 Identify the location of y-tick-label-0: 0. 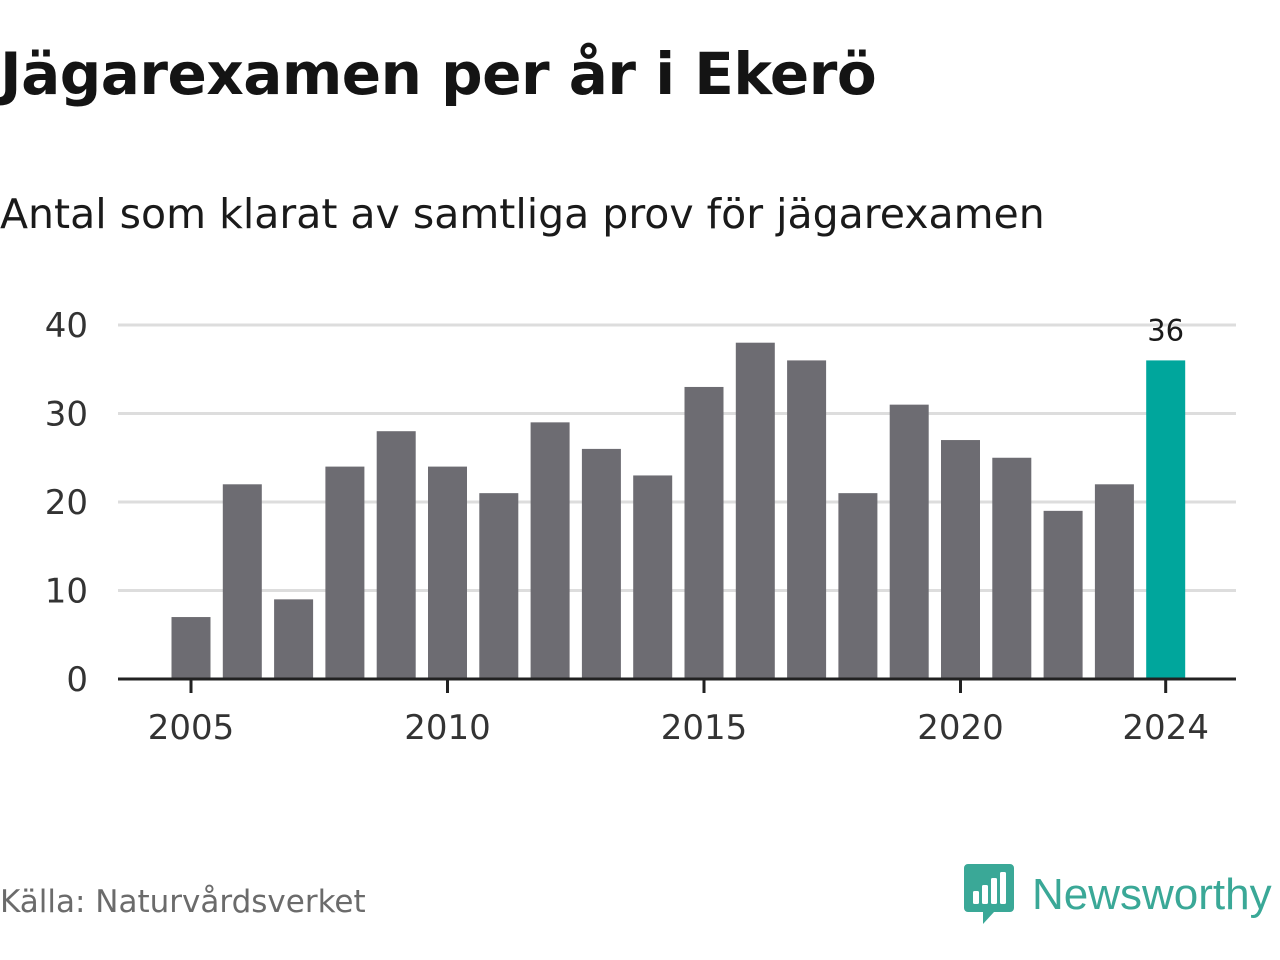
(77, 680).